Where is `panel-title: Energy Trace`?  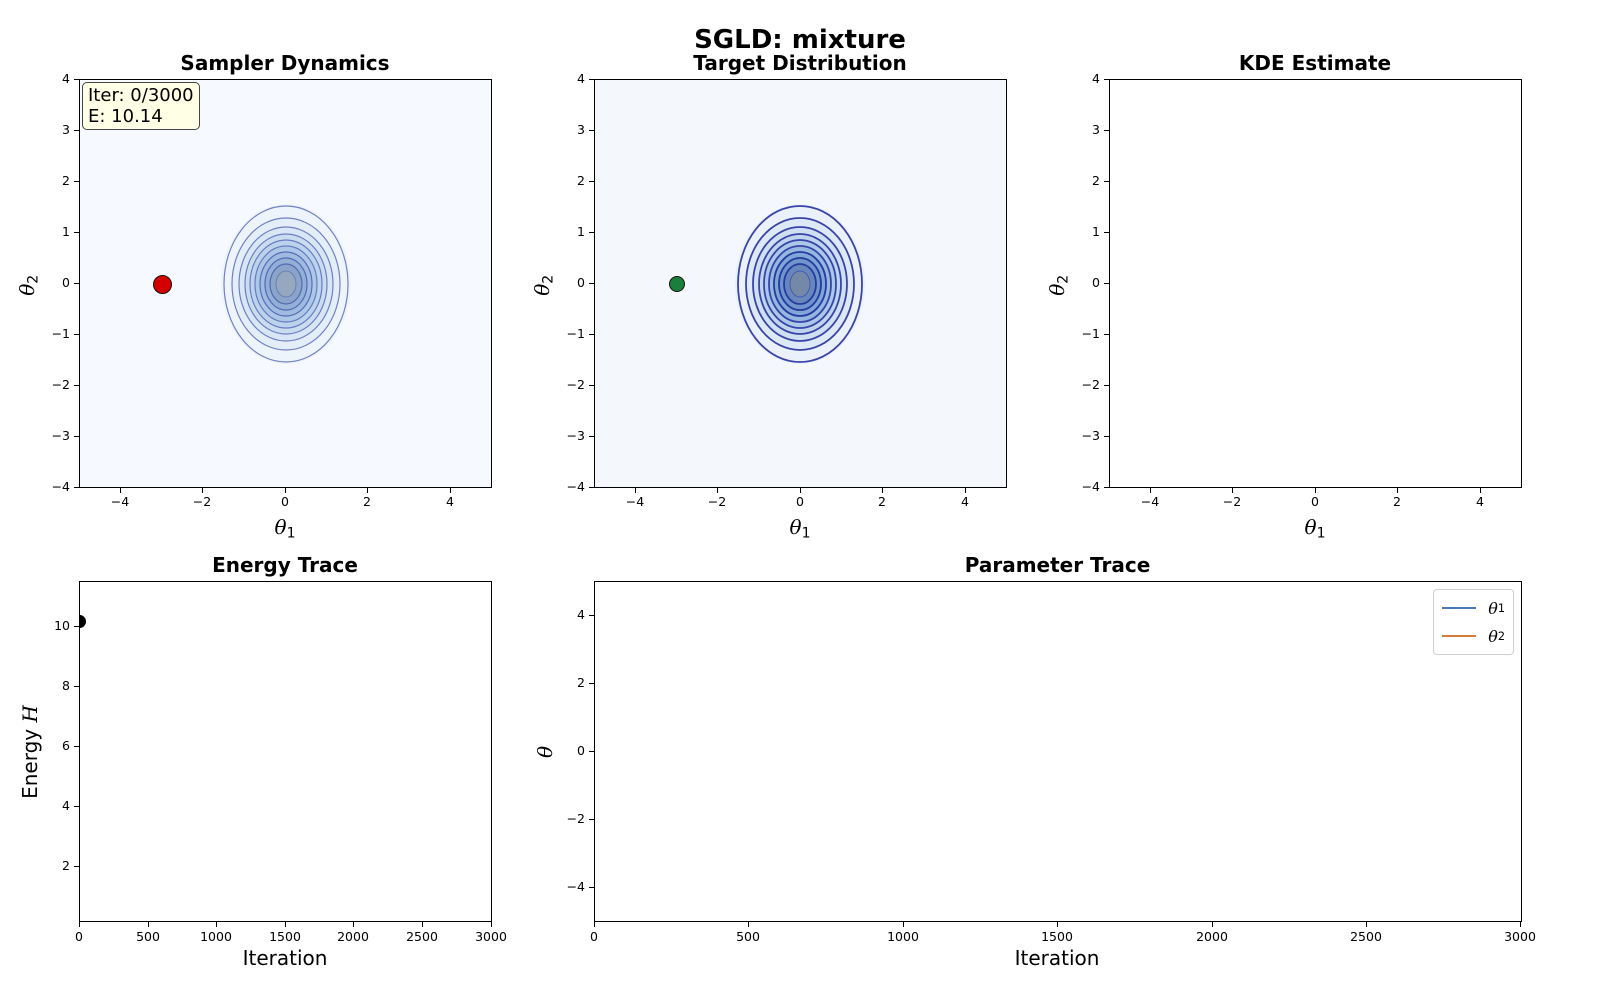
panel-title: Energy Trace is located at coordinates (285, 565).